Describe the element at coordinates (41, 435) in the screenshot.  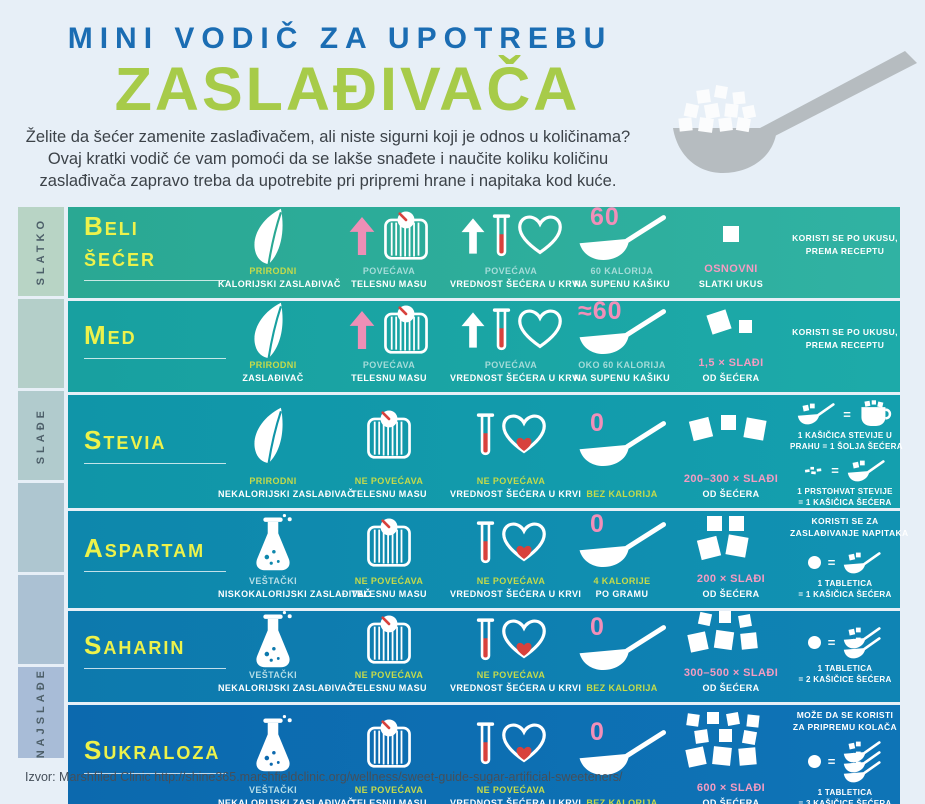
I see `scale-segment: SLAĐE` at that location.